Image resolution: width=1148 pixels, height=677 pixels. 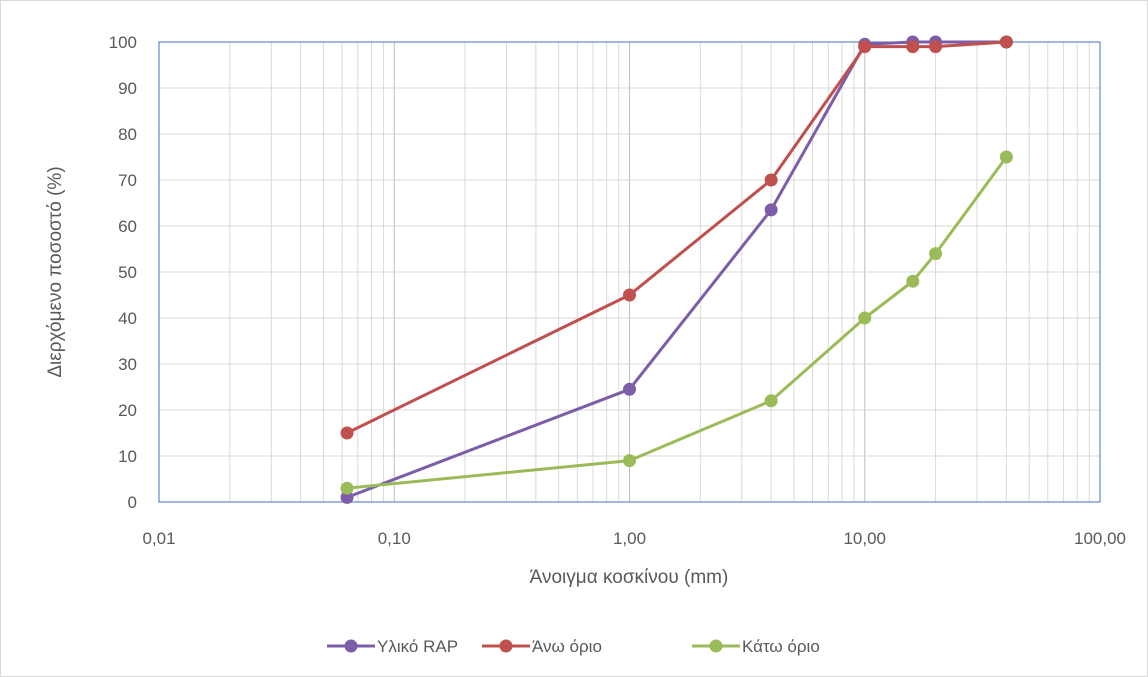 I want to click on x-tick-label: 0,01, so click(x=158, y=538).